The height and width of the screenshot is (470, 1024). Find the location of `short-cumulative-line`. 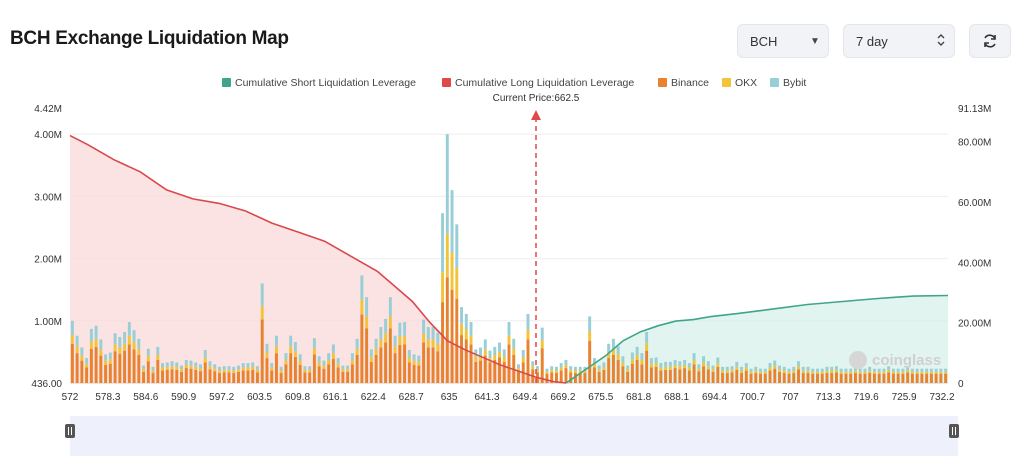

short-cumulative-line is located at coordinates (757, 339).